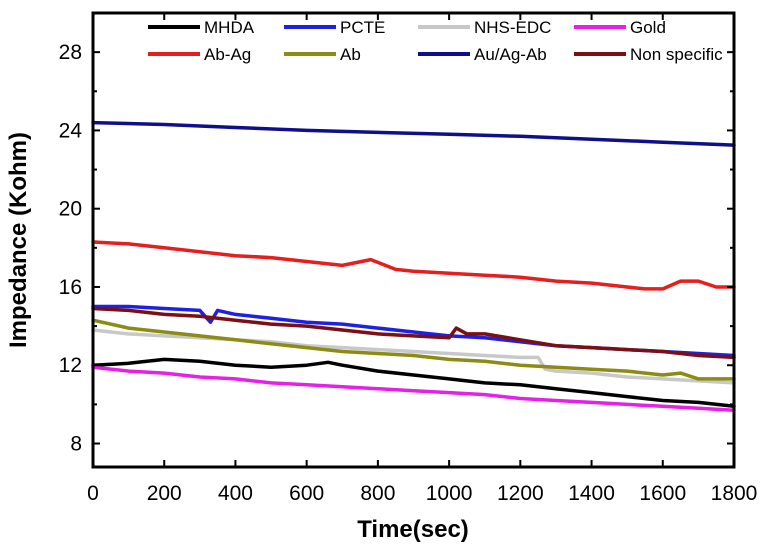 The height and width of the screenshot is (545, 768). What do you see at coordinates (648, 27) in the screenshot?
I see `legend-label-gold: Gold` at bounding box center [648, 27].